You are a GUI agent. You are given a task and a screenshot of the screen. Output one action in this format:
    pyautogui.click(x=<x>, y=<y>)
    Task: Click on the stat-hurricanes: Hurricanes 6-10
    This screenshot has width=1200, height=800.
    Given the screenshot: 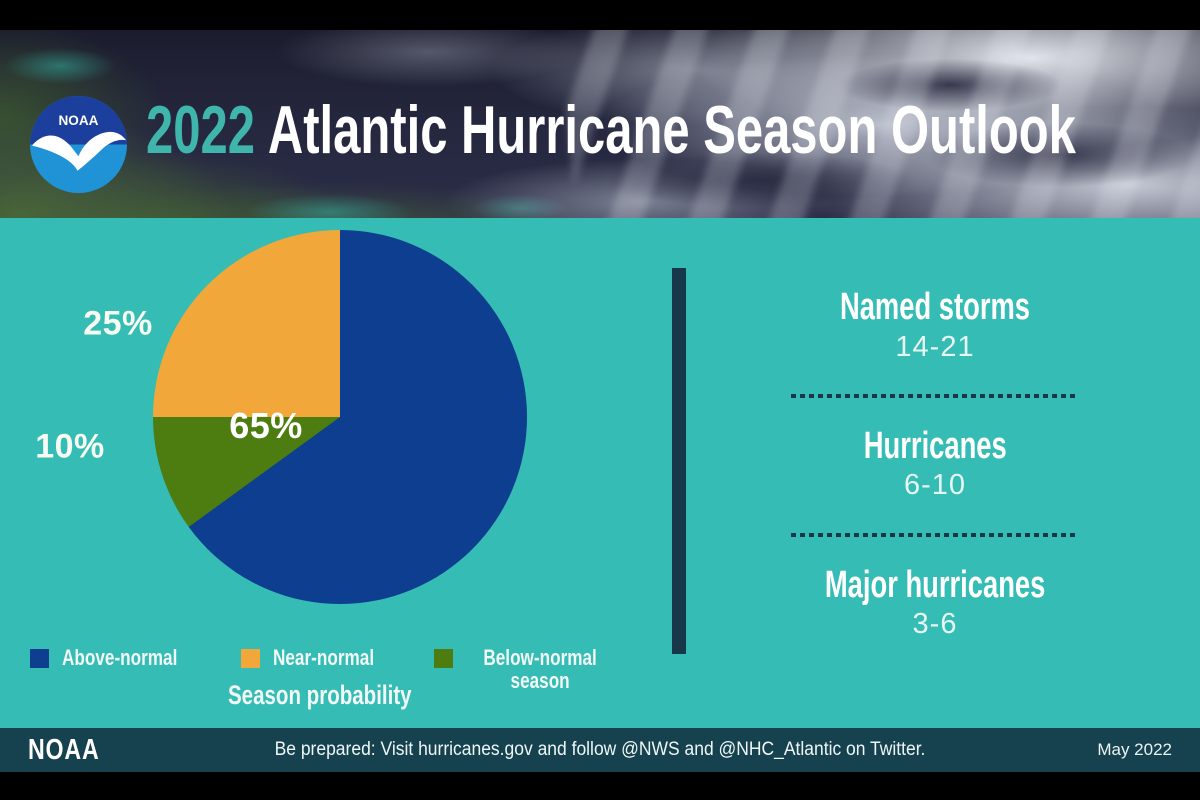 What is the action you would take?
    pyautogui.click(x=935, y=464)
    